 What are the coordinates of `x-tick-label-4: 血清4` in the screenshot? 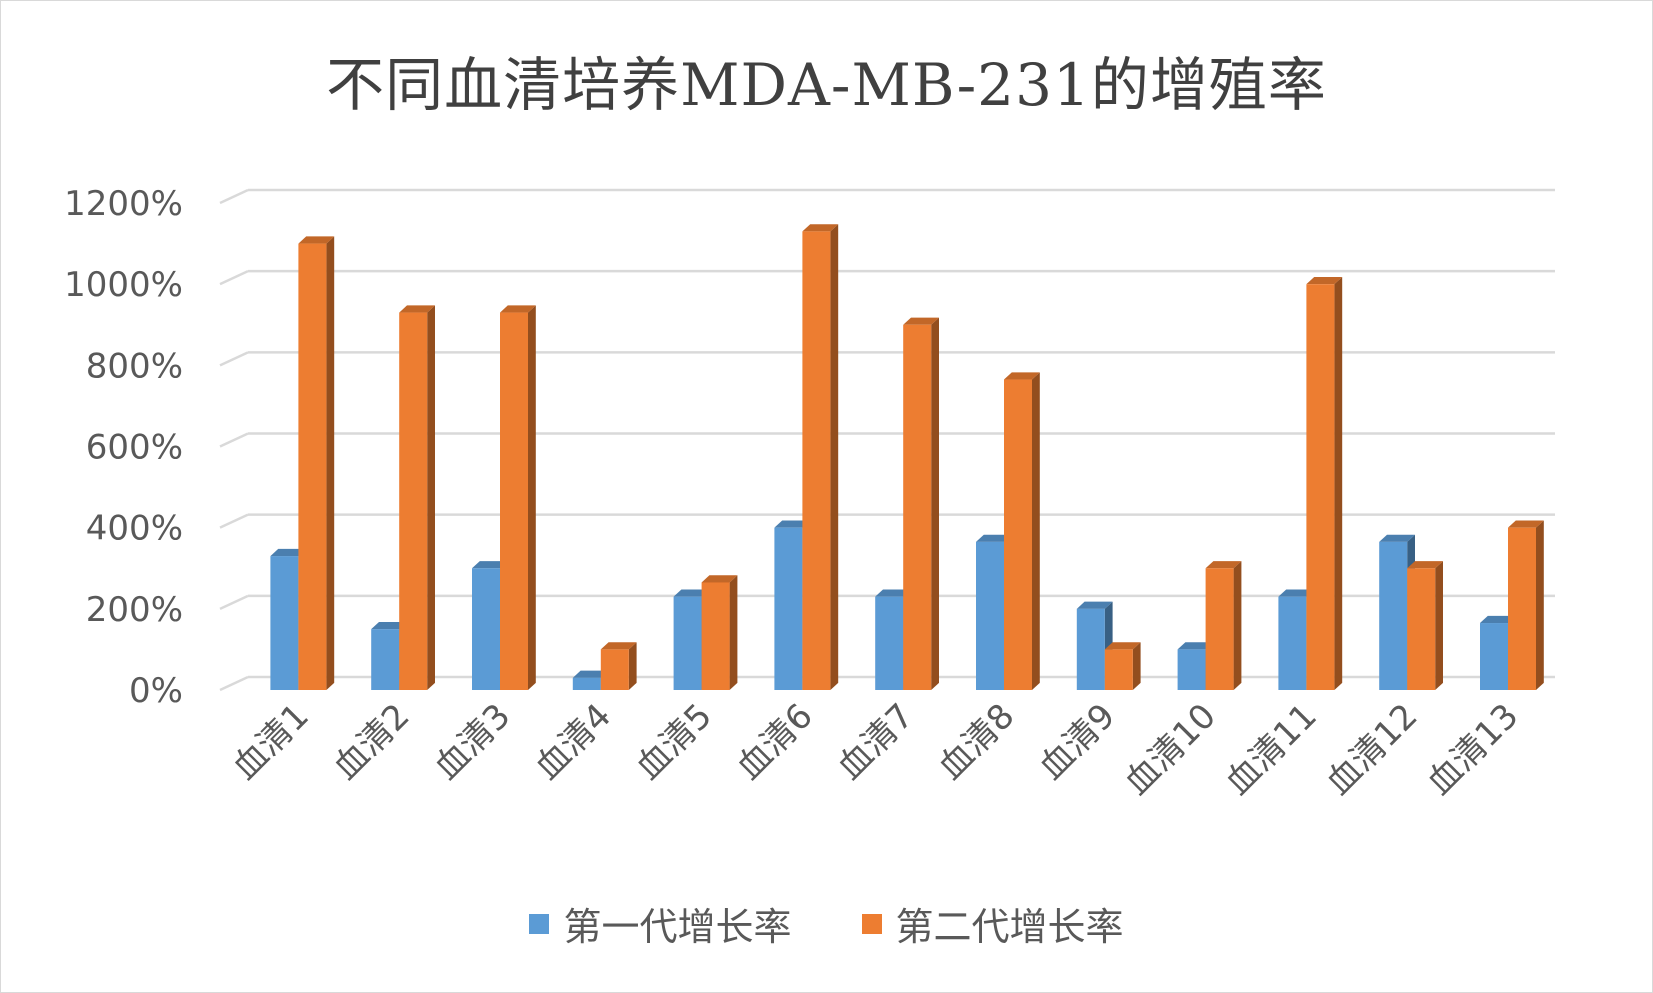 It's located at (573, 742).